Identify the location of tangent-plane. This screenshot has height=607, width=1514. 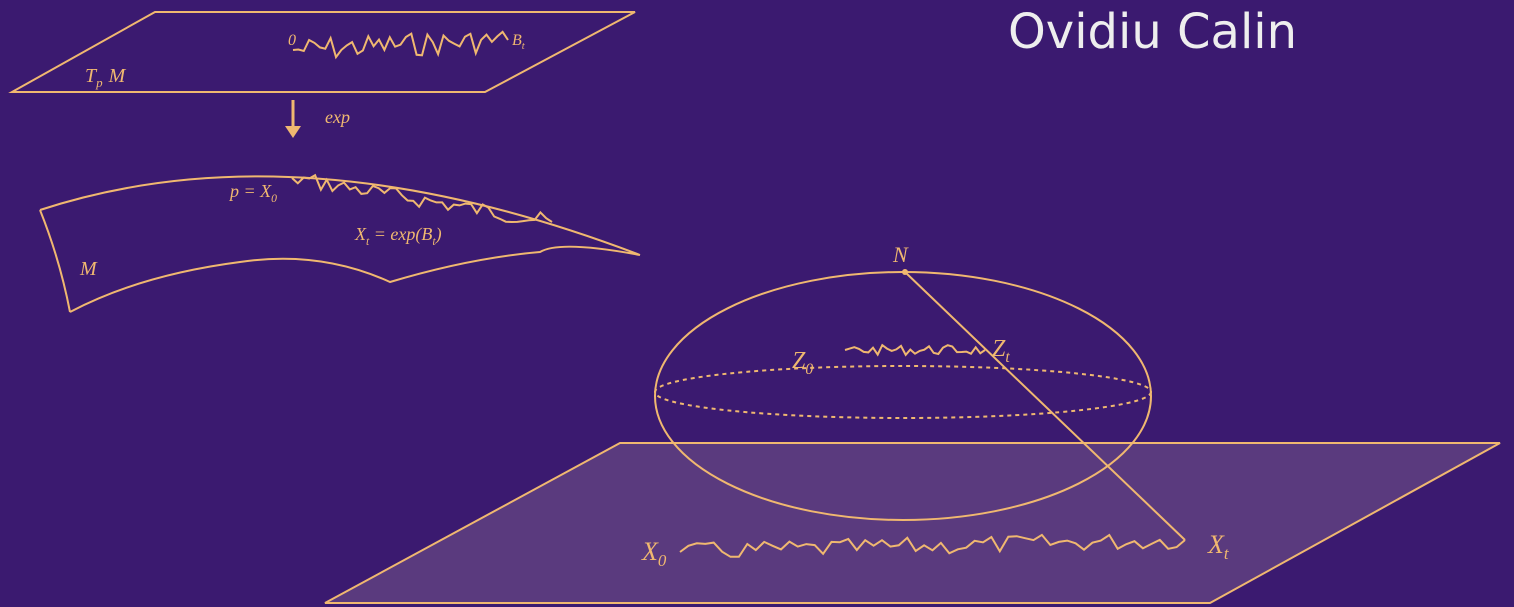
(322, 52).